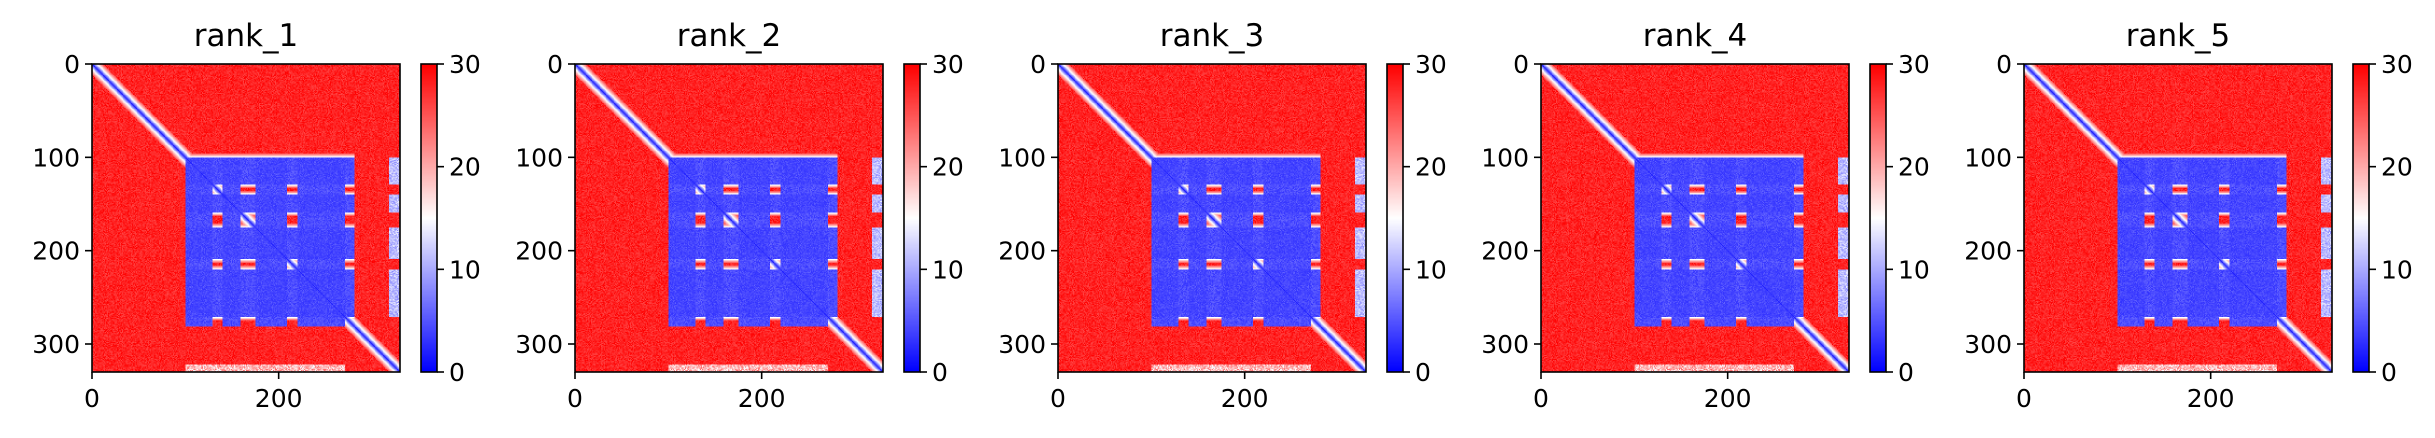  What do you see at coordinates (2178, 36) in the screenshot?
I see `panel-title: rank_5` at bounding box center [2178, 36].